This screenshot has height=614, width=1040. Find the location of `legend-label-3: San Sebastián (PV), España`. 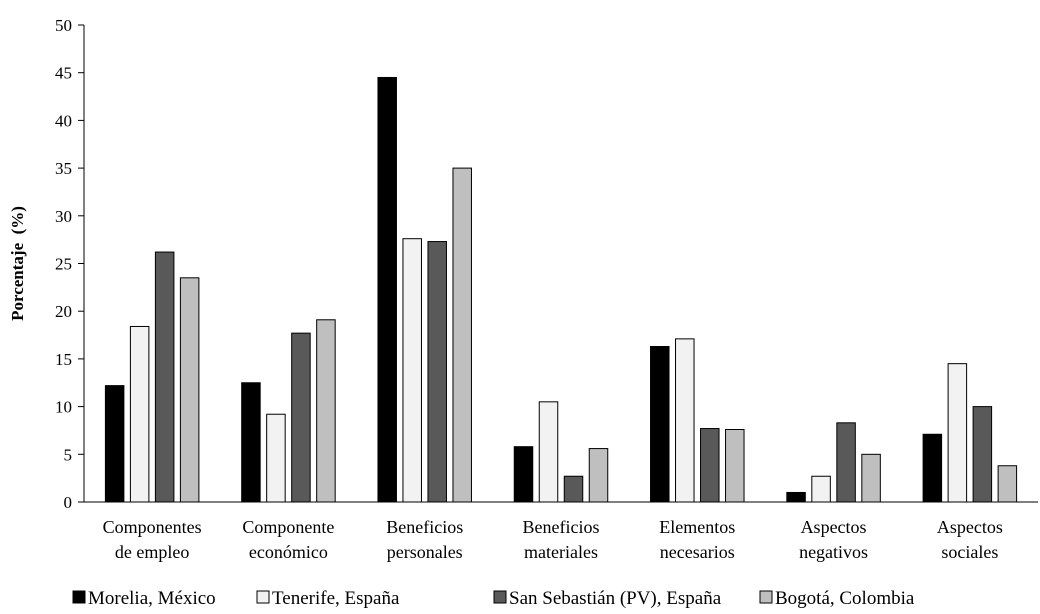

legend-label-3: San Sebastián (PV), España is located at coordinates (615, 598).